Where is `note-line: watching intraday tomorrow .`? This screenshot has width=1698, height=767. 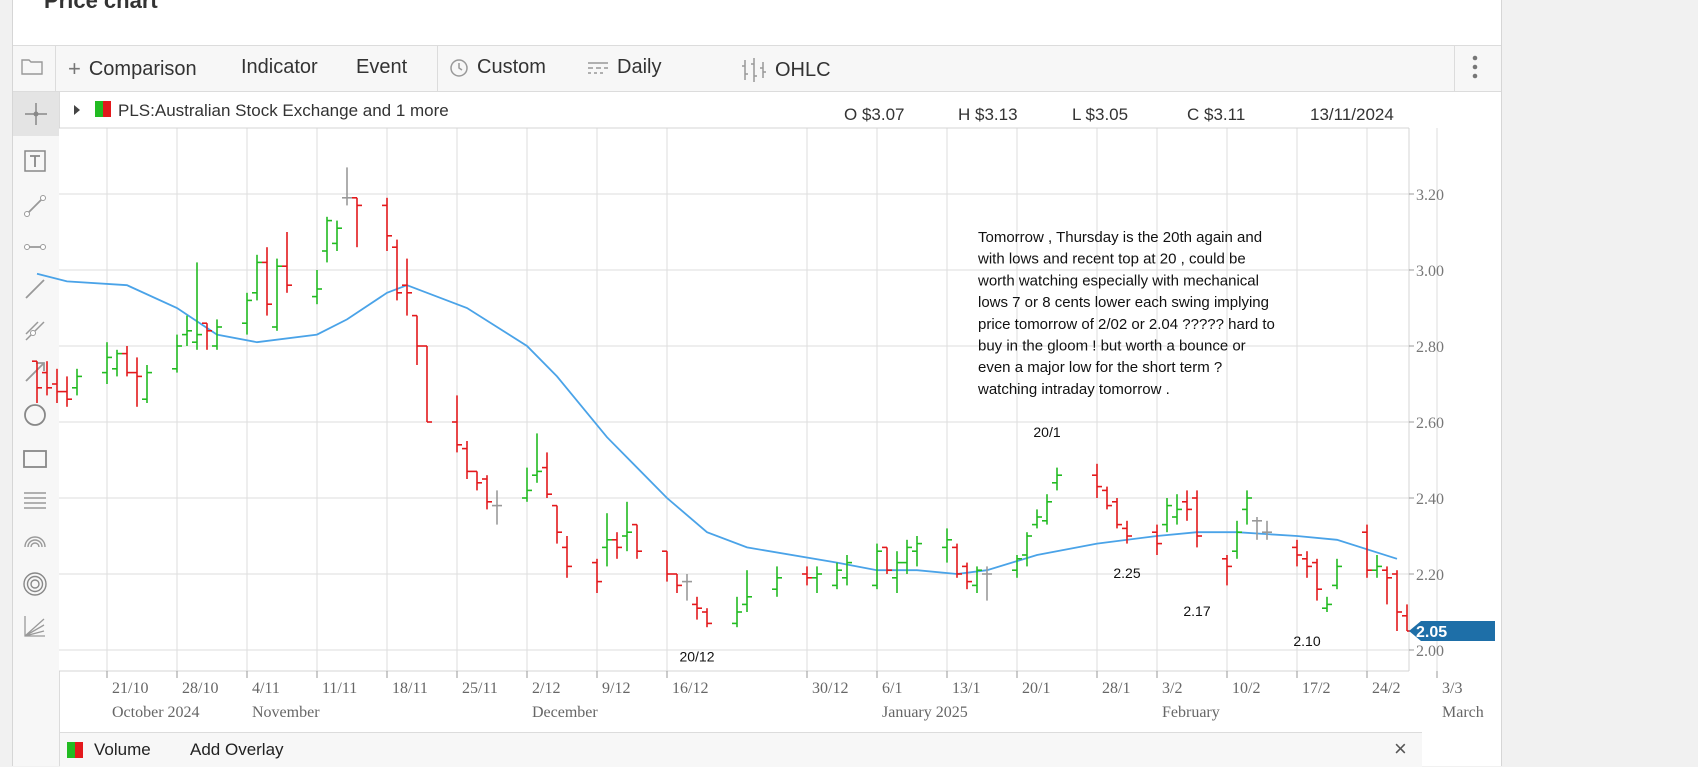
note-line: watching intraday tomorrow . is located at coordinates (1073, 389).